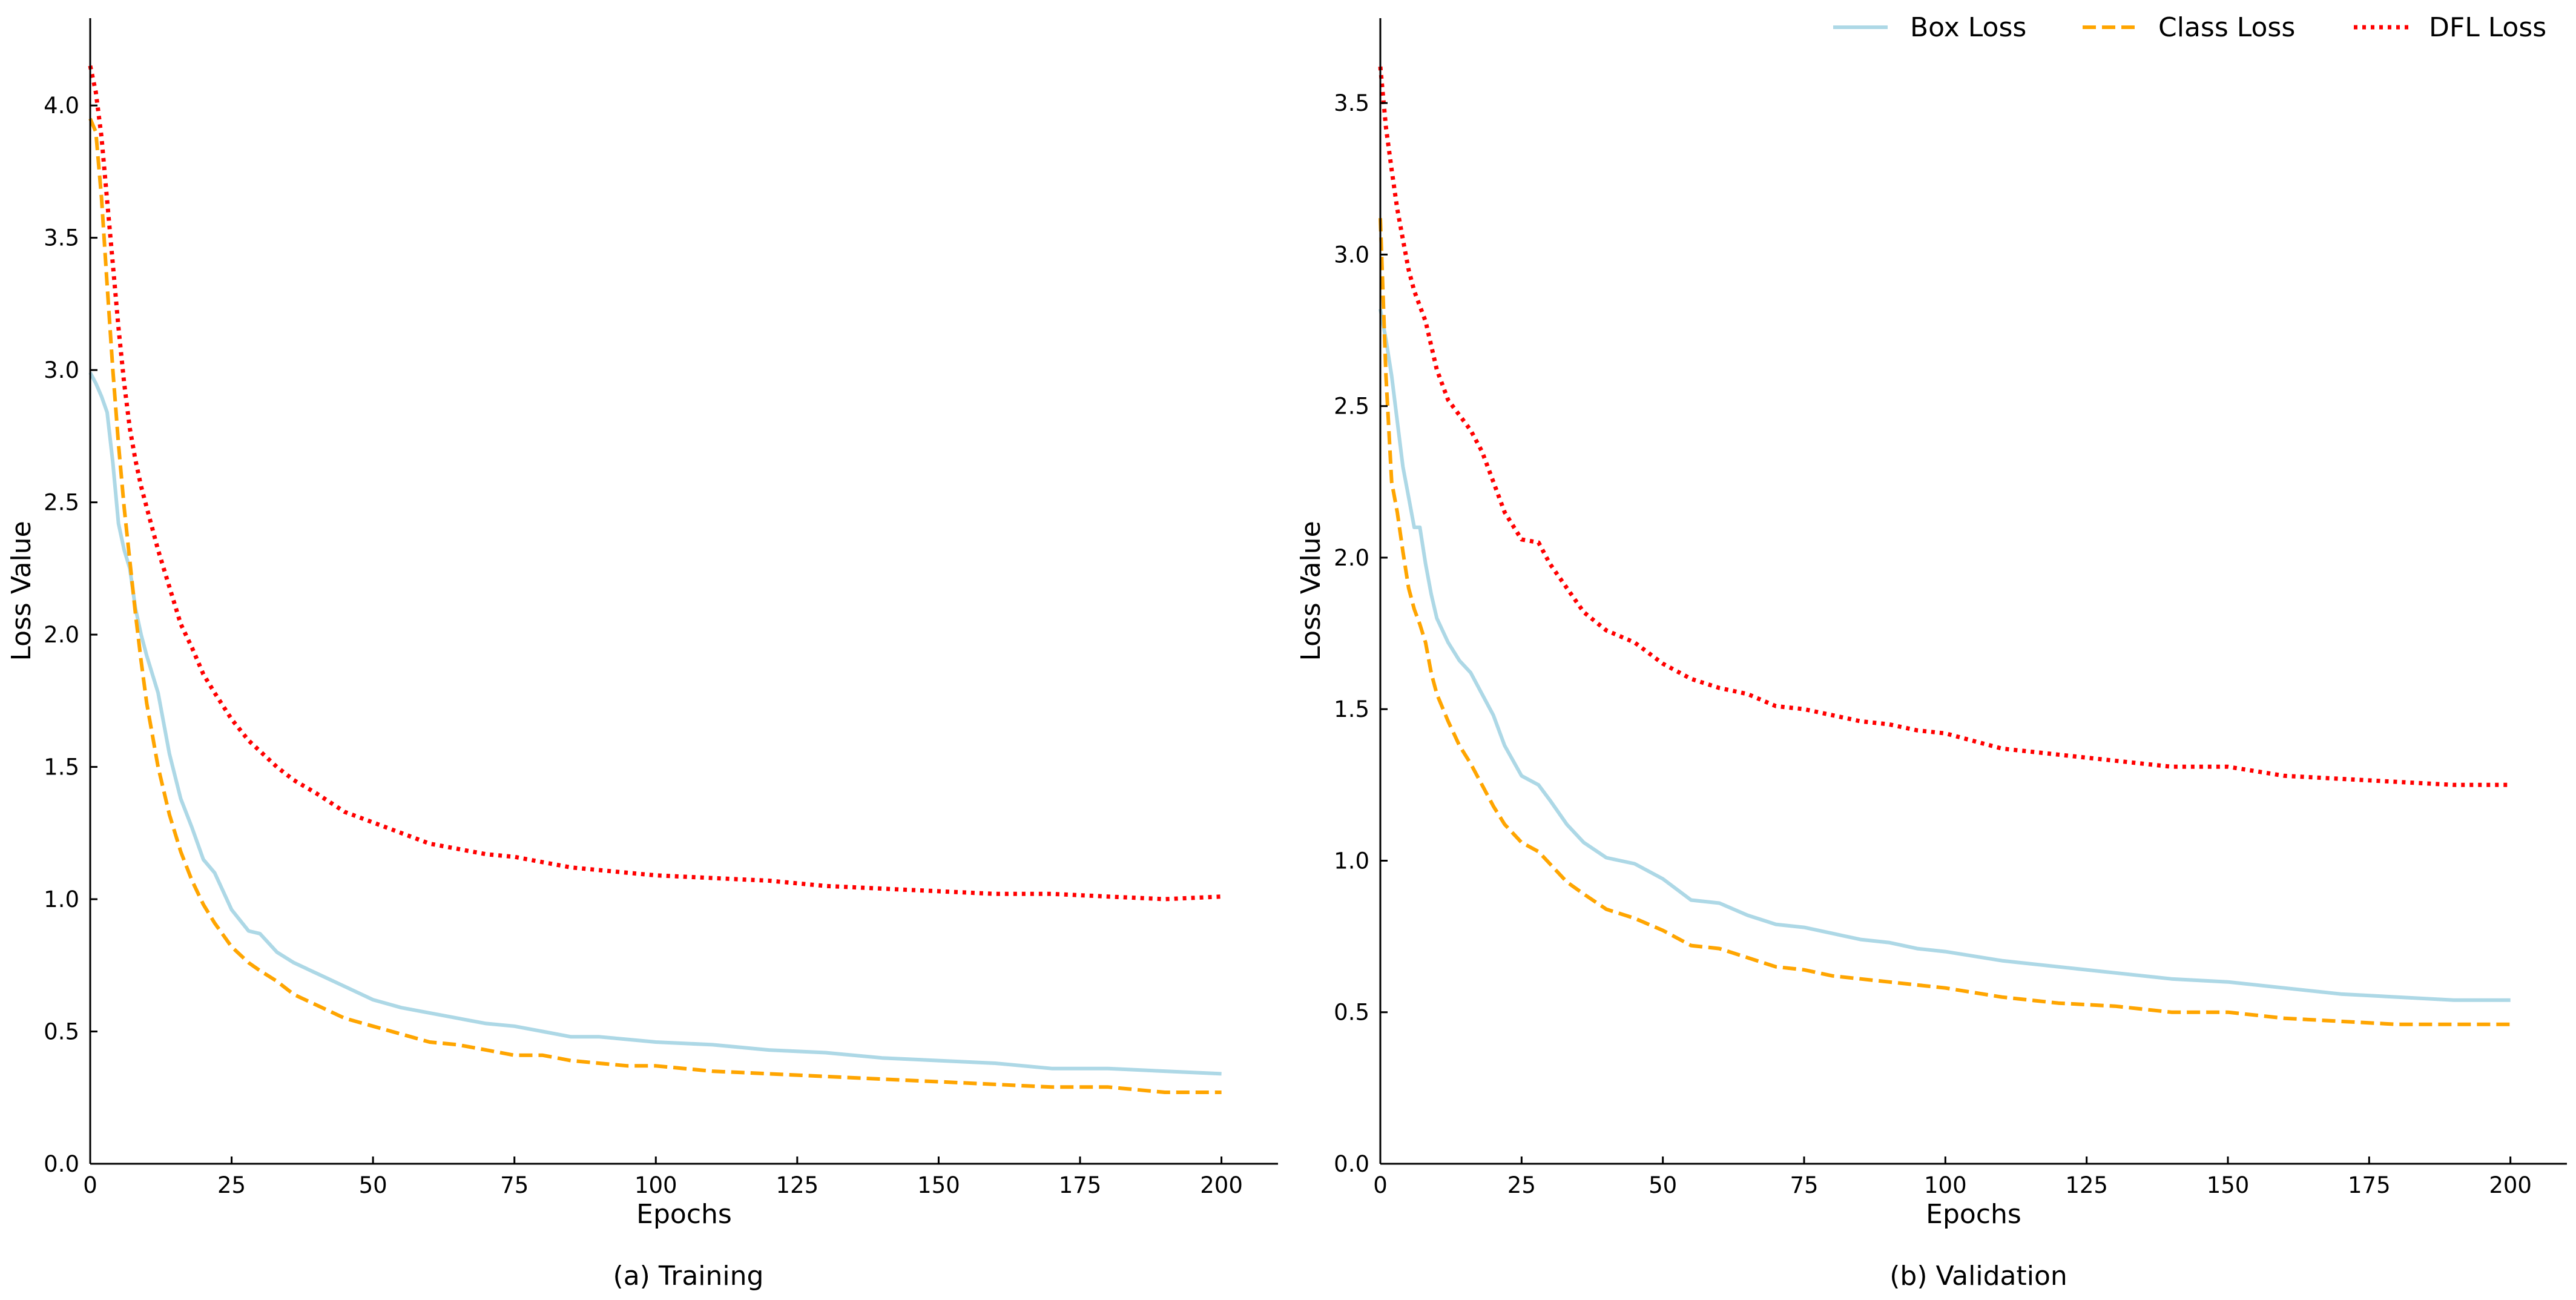 This screenshot has width=2576, height=1300. What do you see at coordinates (1978, 1276) in the screenshot?
I see `validation-panel-caption: (b) Validation` at bounding box center [1978, 1276].